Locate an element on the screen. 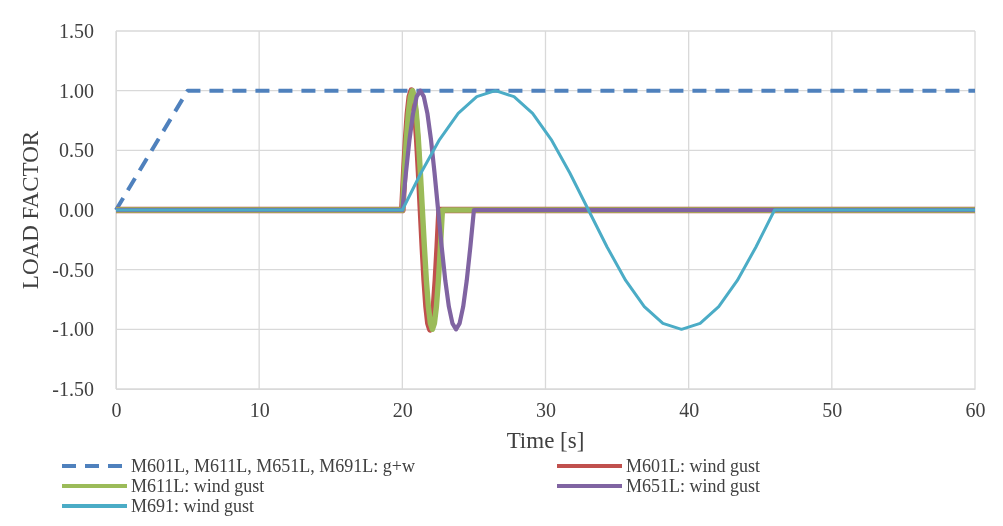 This screenshot has height=526, width=1003. y-tick-label: -1.00 is located at coordinates (73, 329).